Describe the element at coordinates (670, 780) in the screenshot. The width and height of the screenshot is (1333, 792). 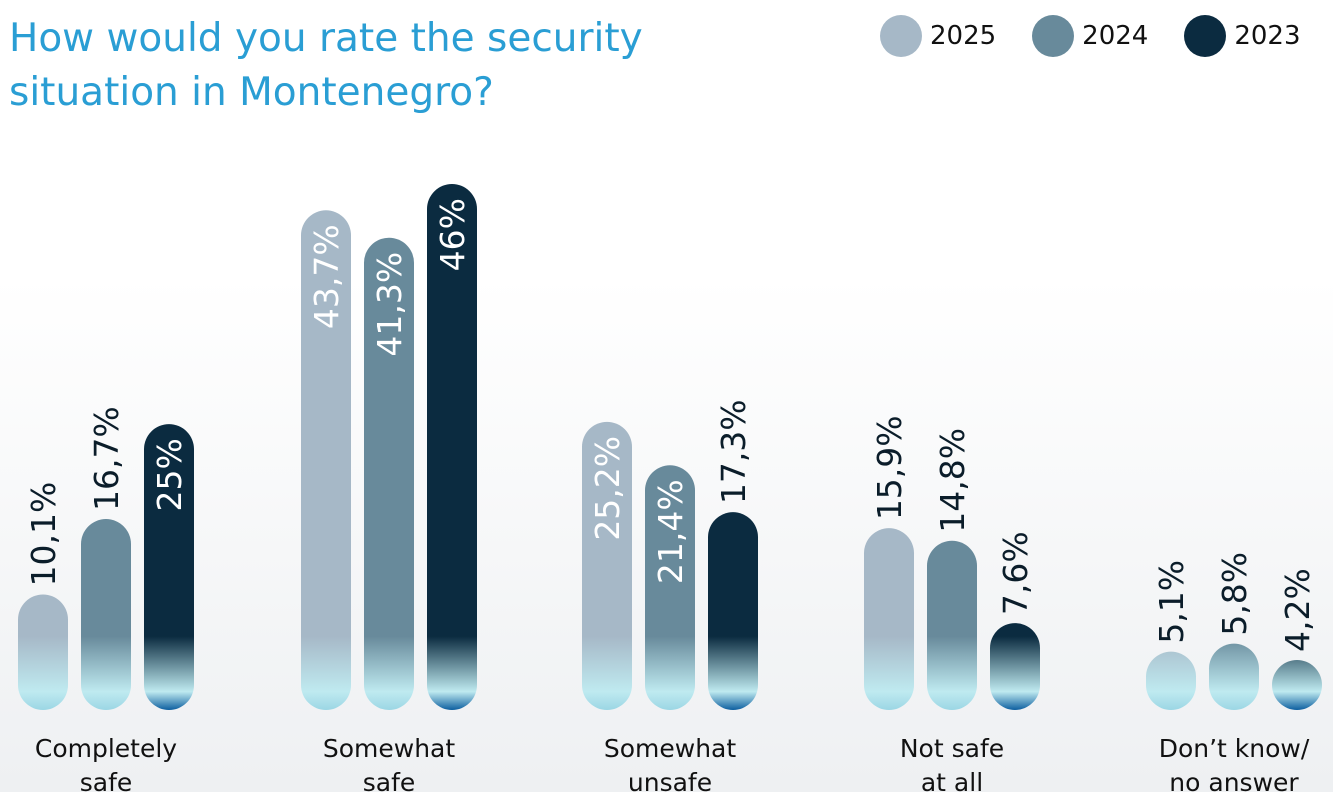
I see `category-label-2-line-2: unsafe` at that location.